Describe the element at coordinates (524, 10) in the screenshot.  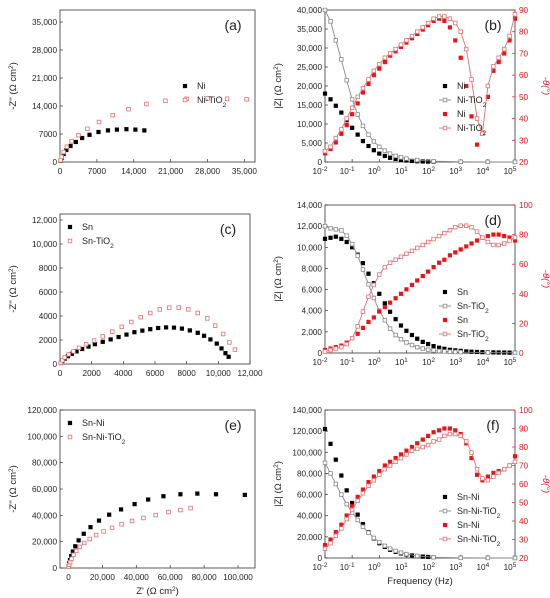
I see `y-right-tick-label: 90` at that location.